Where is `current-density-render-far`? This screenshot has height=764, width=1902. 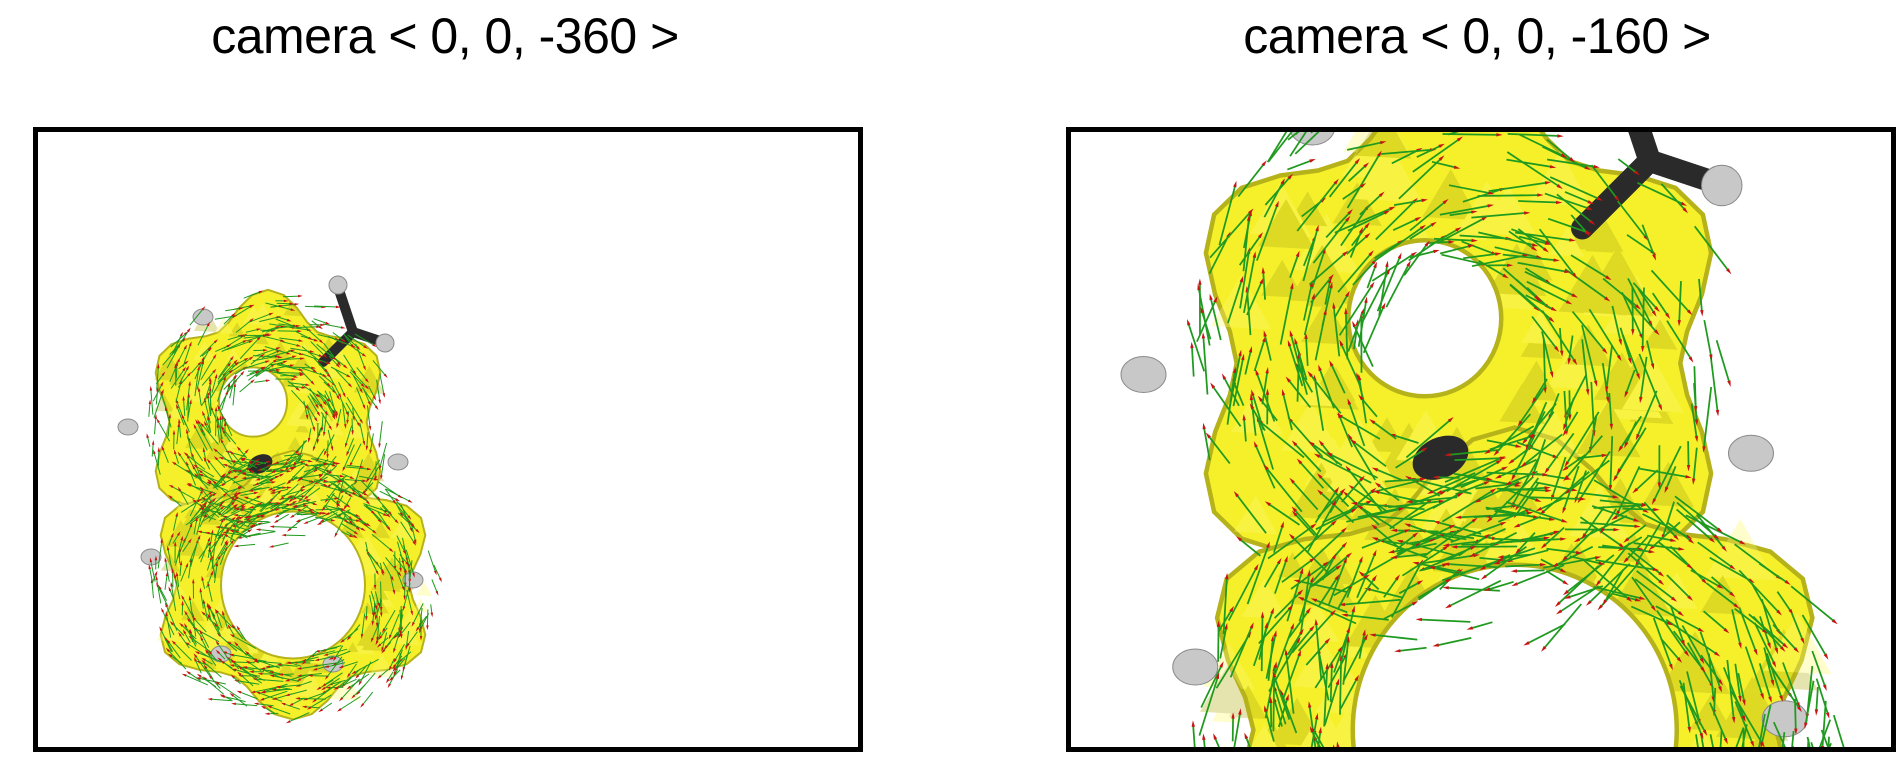
current-density-render-far is located at coordinates (279, 499).